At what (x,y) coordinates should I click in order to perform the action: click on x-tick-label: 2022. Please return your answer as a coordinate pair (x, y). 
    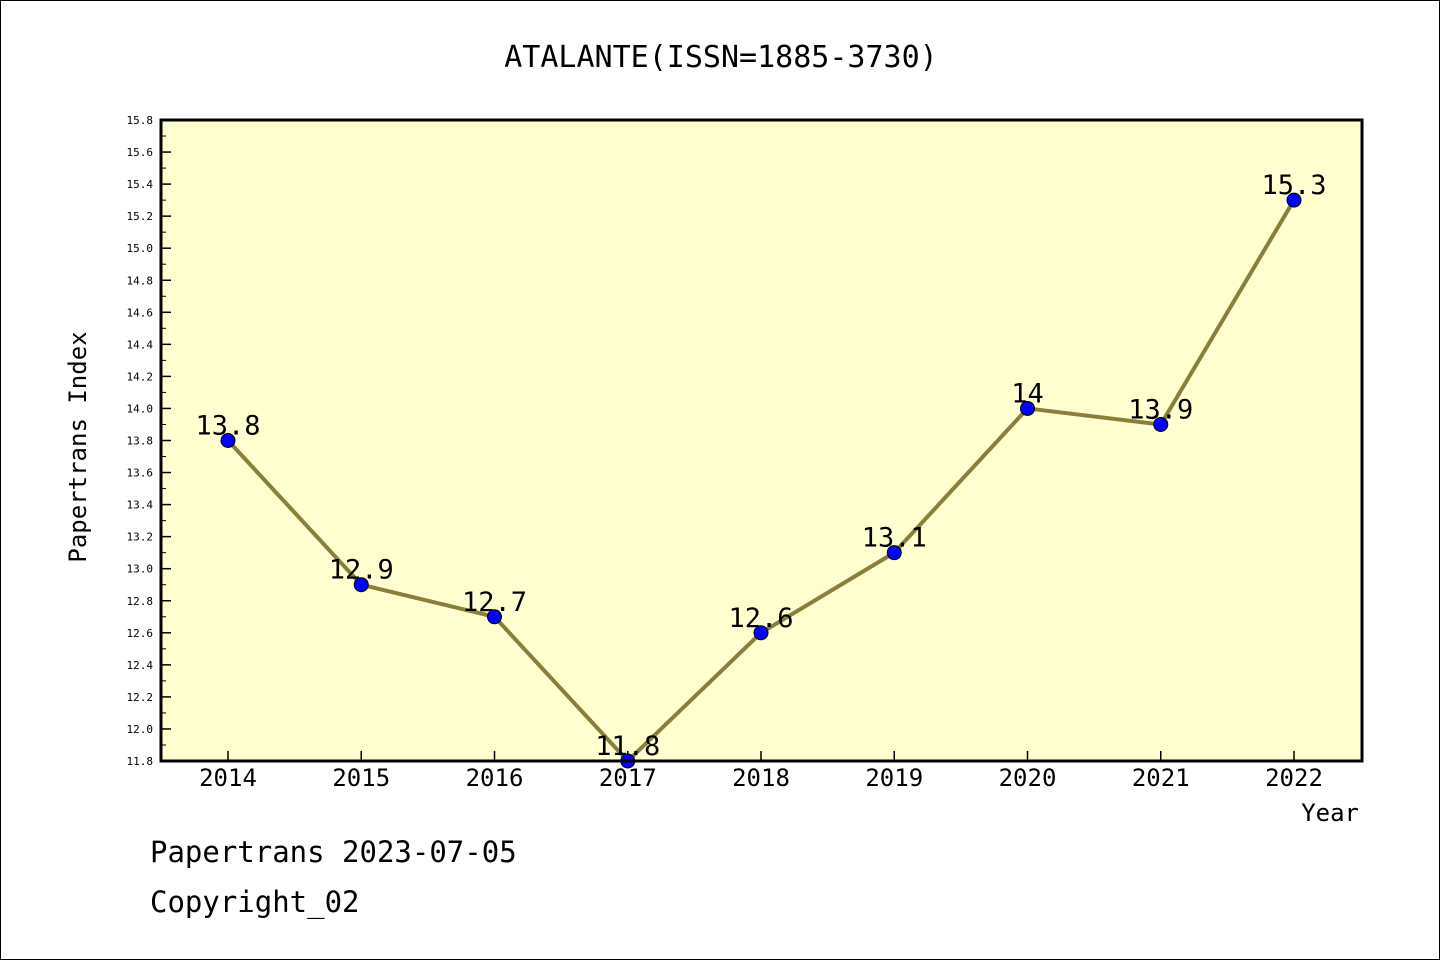
    Looking at the image, I should click on (1294, 778).